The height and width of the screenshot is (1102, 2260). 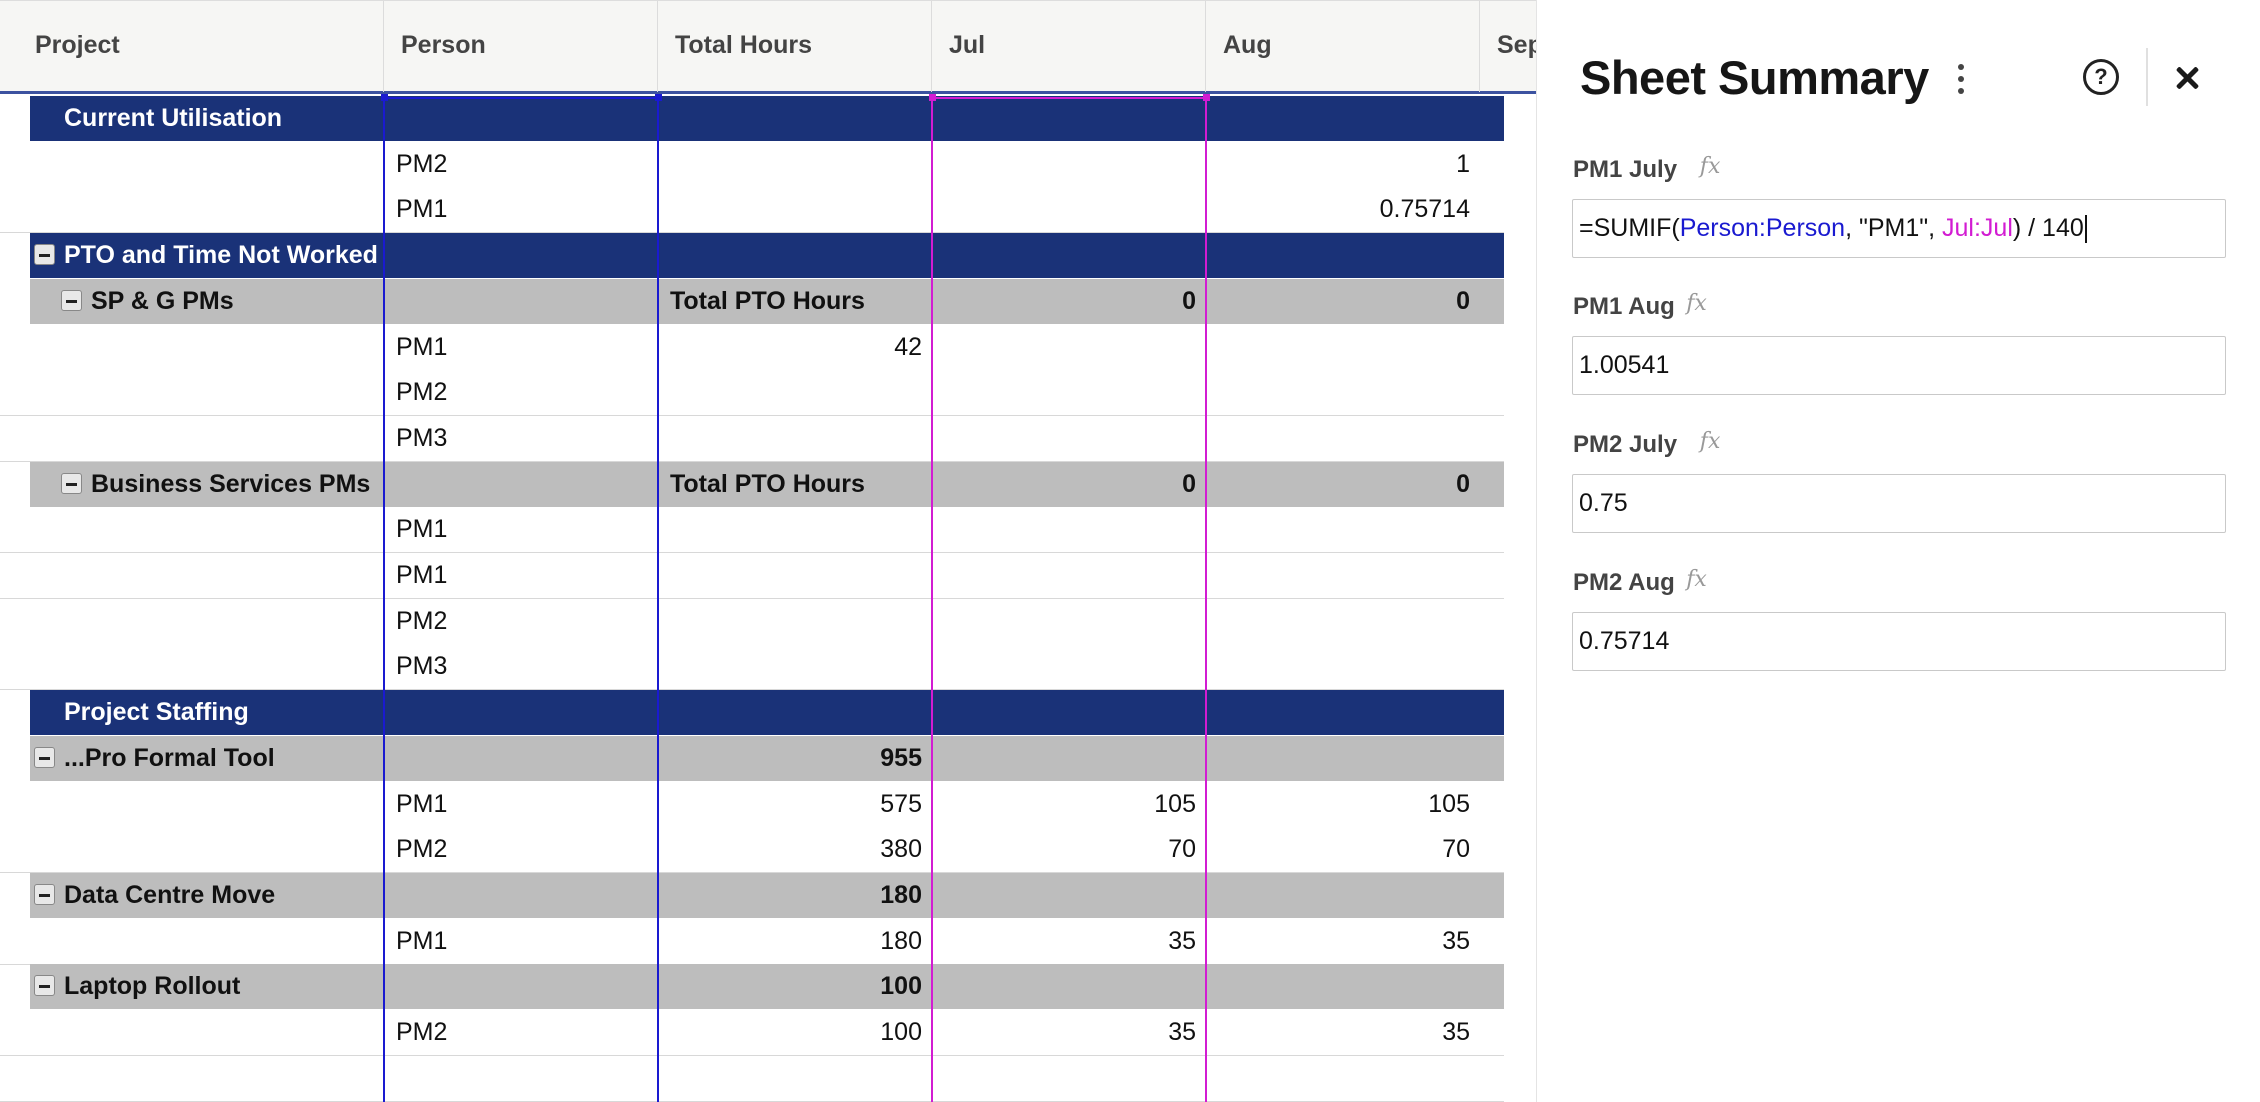 I want to click on aug-cell: 105, so click(x=1449, y=803).